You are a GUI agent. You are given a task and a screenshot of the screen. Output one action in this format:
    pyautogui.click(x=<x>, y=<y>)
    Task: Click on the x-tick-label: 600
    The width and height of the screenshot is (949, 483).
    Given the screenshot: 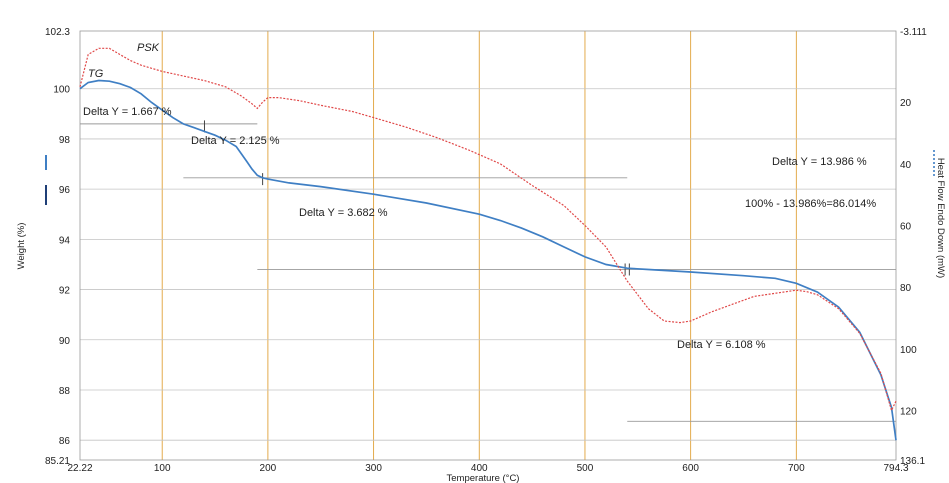 What is the action you would take?
    pyautogui.click(x=690, y=468)
    